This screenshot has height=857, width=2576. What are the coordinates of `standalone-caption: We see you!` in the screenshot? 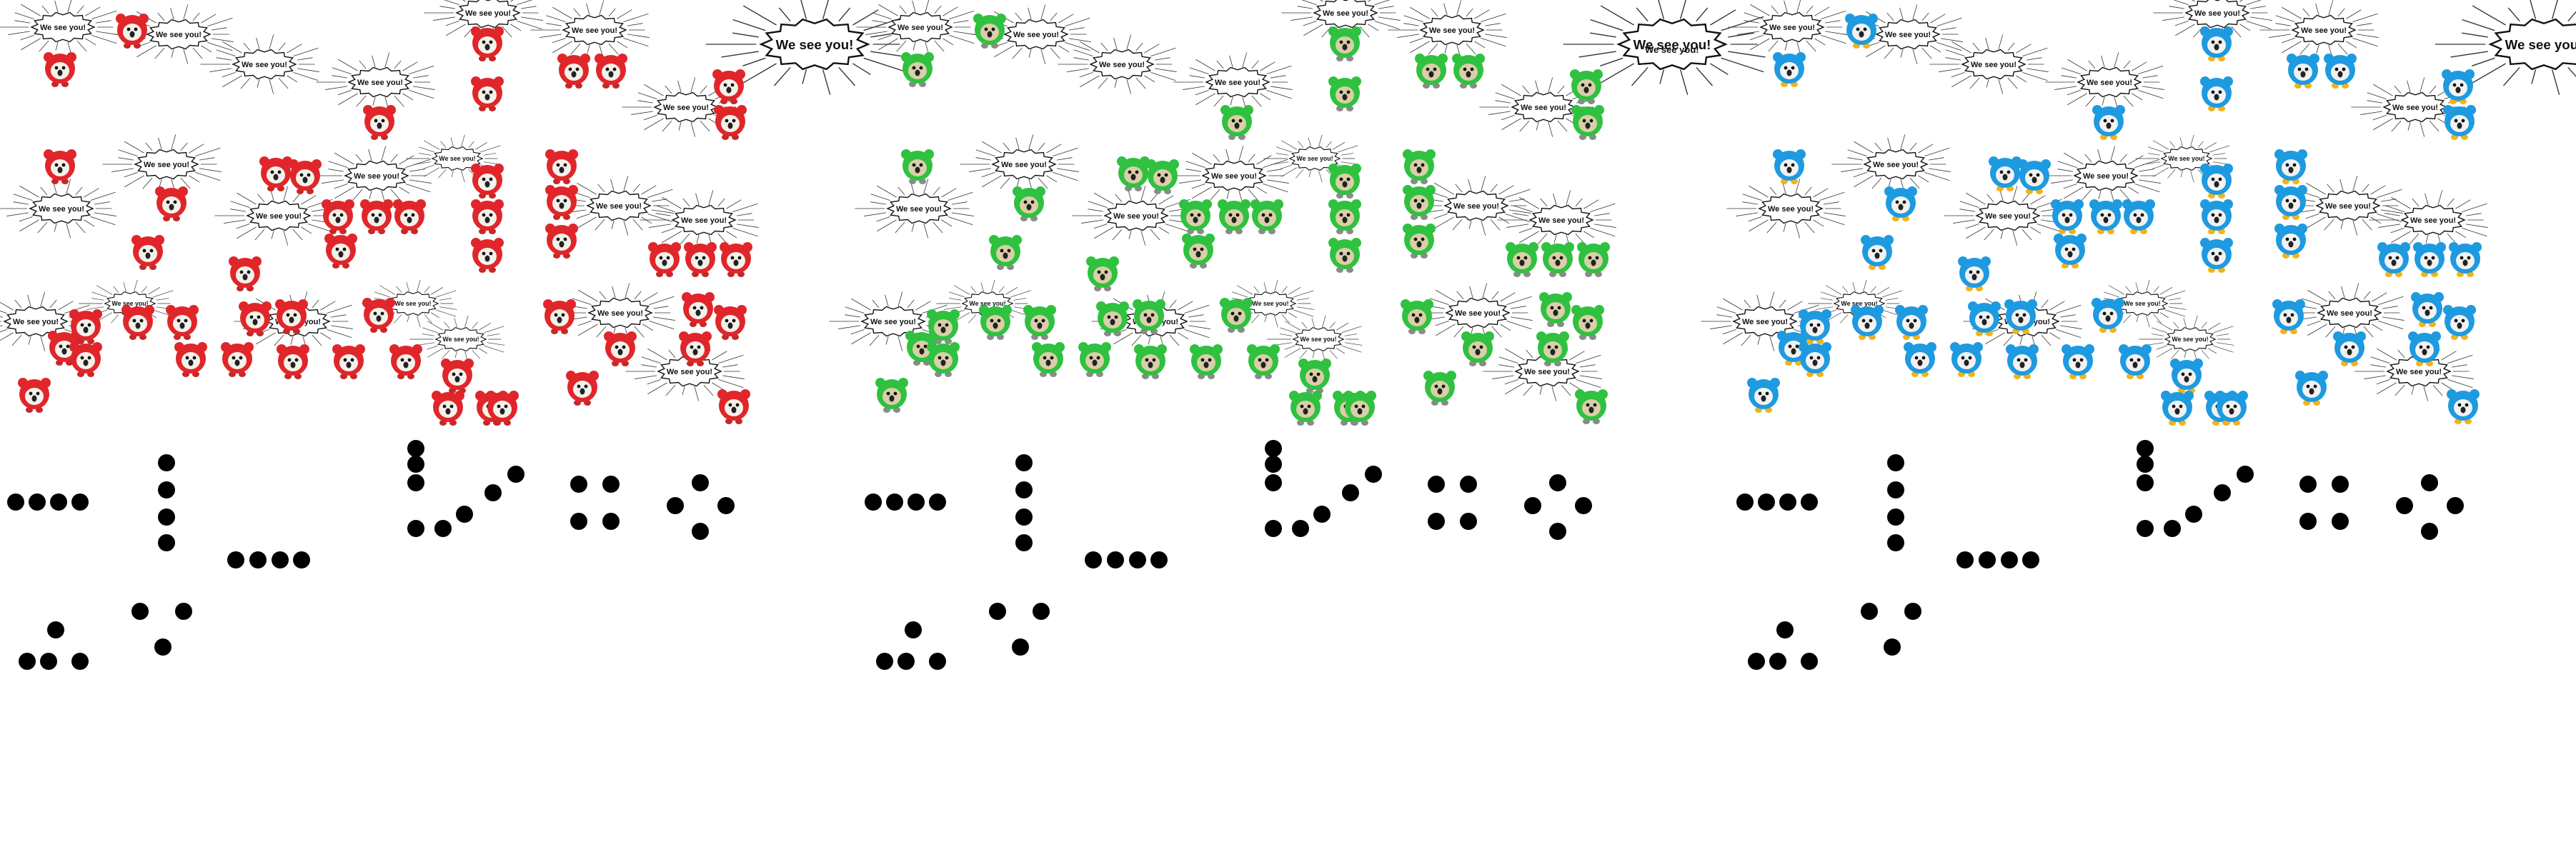 It's located at (1672, 49).